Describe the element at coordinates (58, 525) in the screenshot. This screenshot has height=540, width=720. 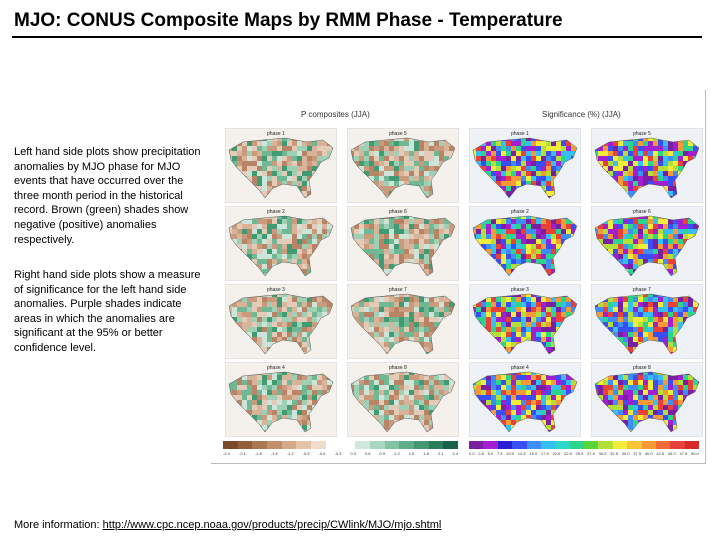
I see `footer-prefix: More information:` at that location.